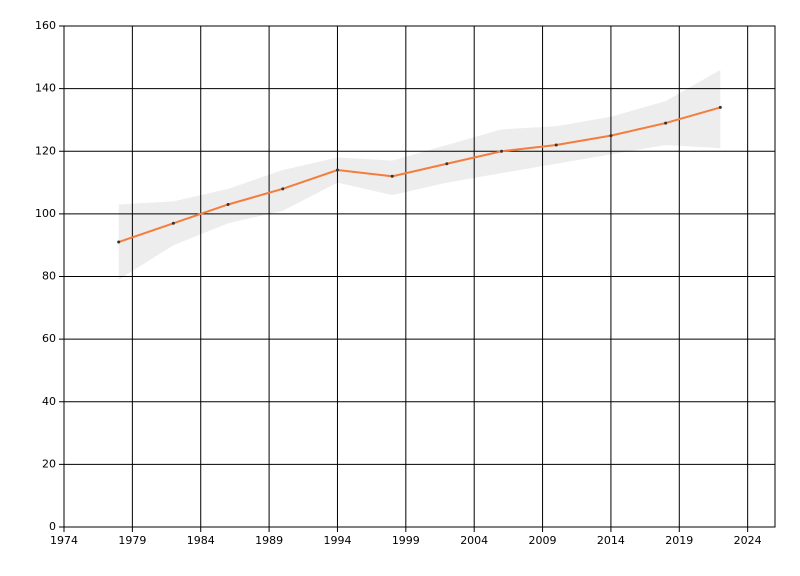 Image resolution: width=800 pixels, height=576 pixels. Describe the element at coordinates (474, 540) in the screenshot. I see `x-tick-label: 2004` at that location.